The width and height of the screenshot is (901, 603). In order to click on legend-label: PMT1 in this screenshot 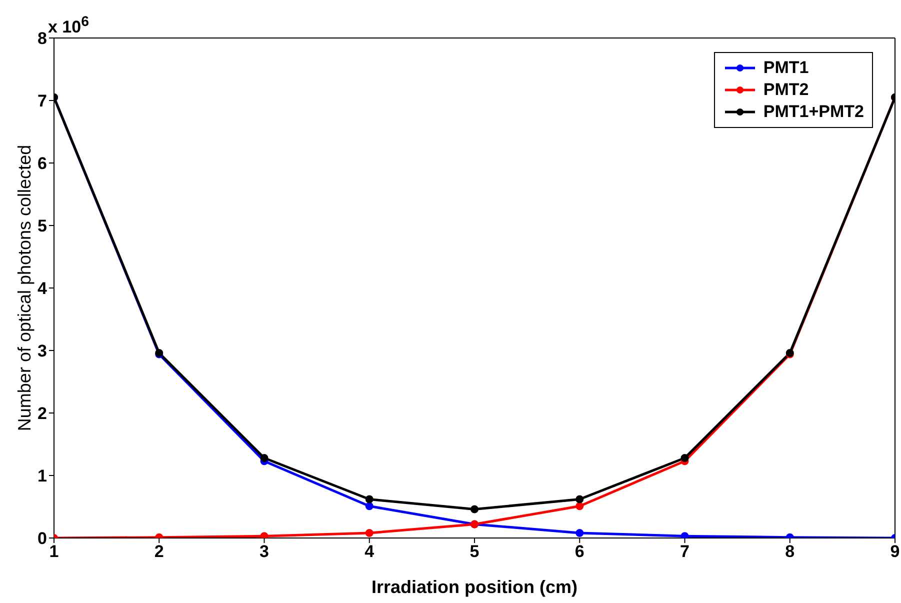, I will do `click(786, 68)`.